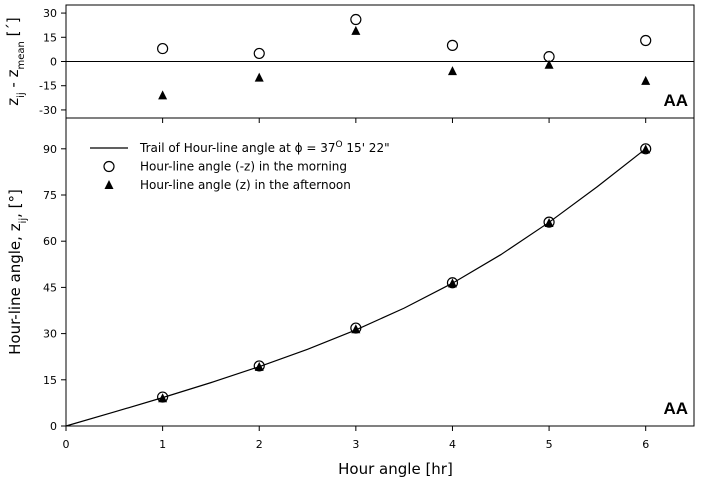 The width and height of the screenshot is (701, 486). I want to click on y-axis-label: Hour-line angle, zij, [°], so click(17, 272).